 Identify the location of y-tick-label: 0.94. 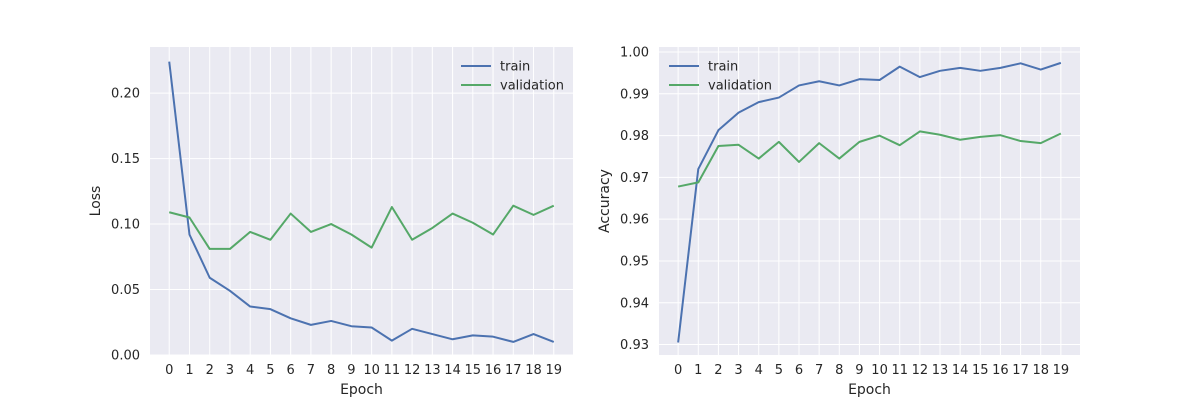
(634, 303).